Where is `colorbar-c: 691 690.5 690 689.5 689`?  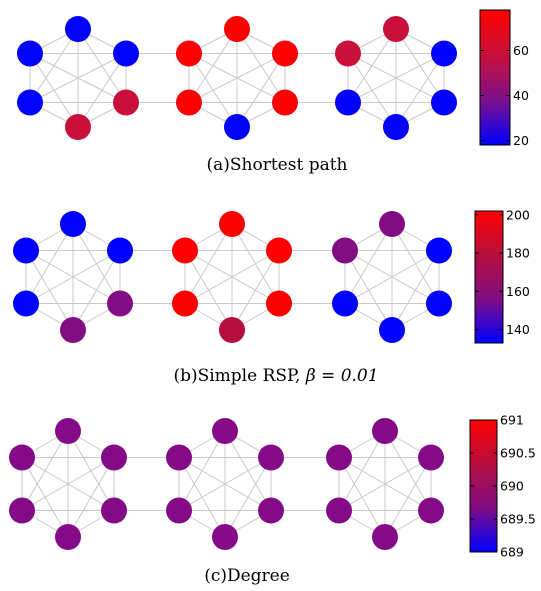 colorbar-c: 691 690.5 690 689.5 689 is located at coordinates (502, 486).